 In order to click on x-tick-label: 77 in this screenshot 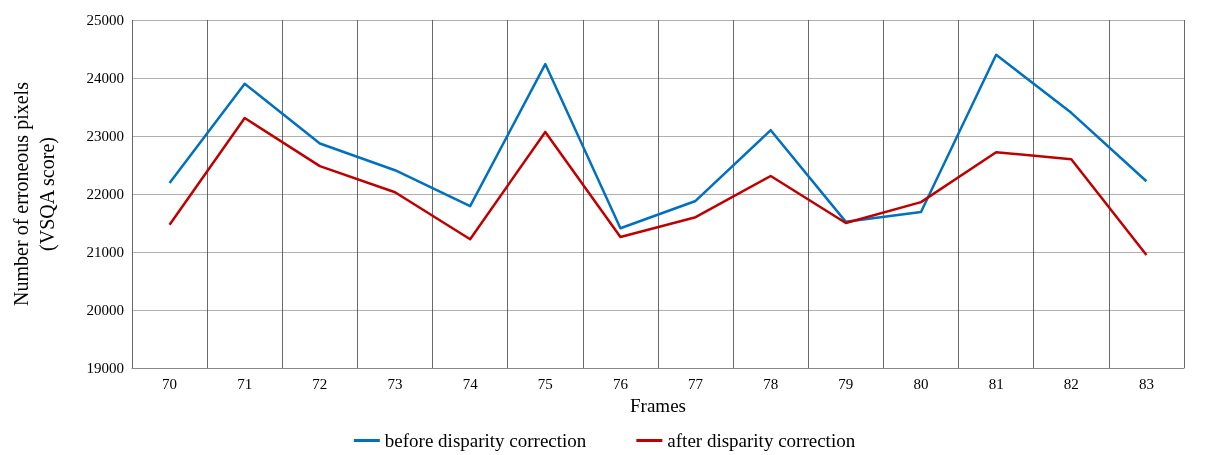, I will do `click(696, 383)`.